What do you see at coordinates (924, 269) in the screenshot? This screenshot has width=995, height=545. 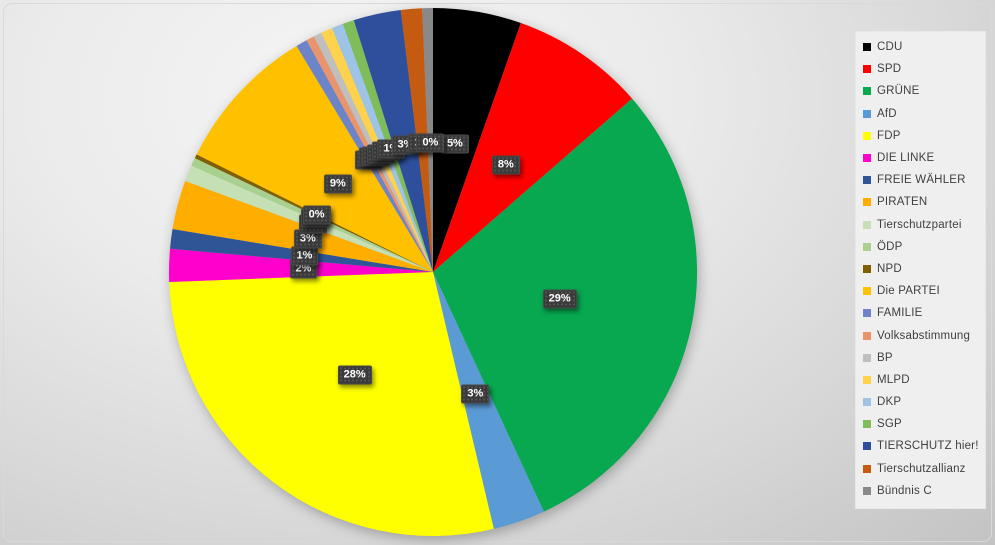 I see `legend-item-npd: NPD` at bounding box center [924, 269].